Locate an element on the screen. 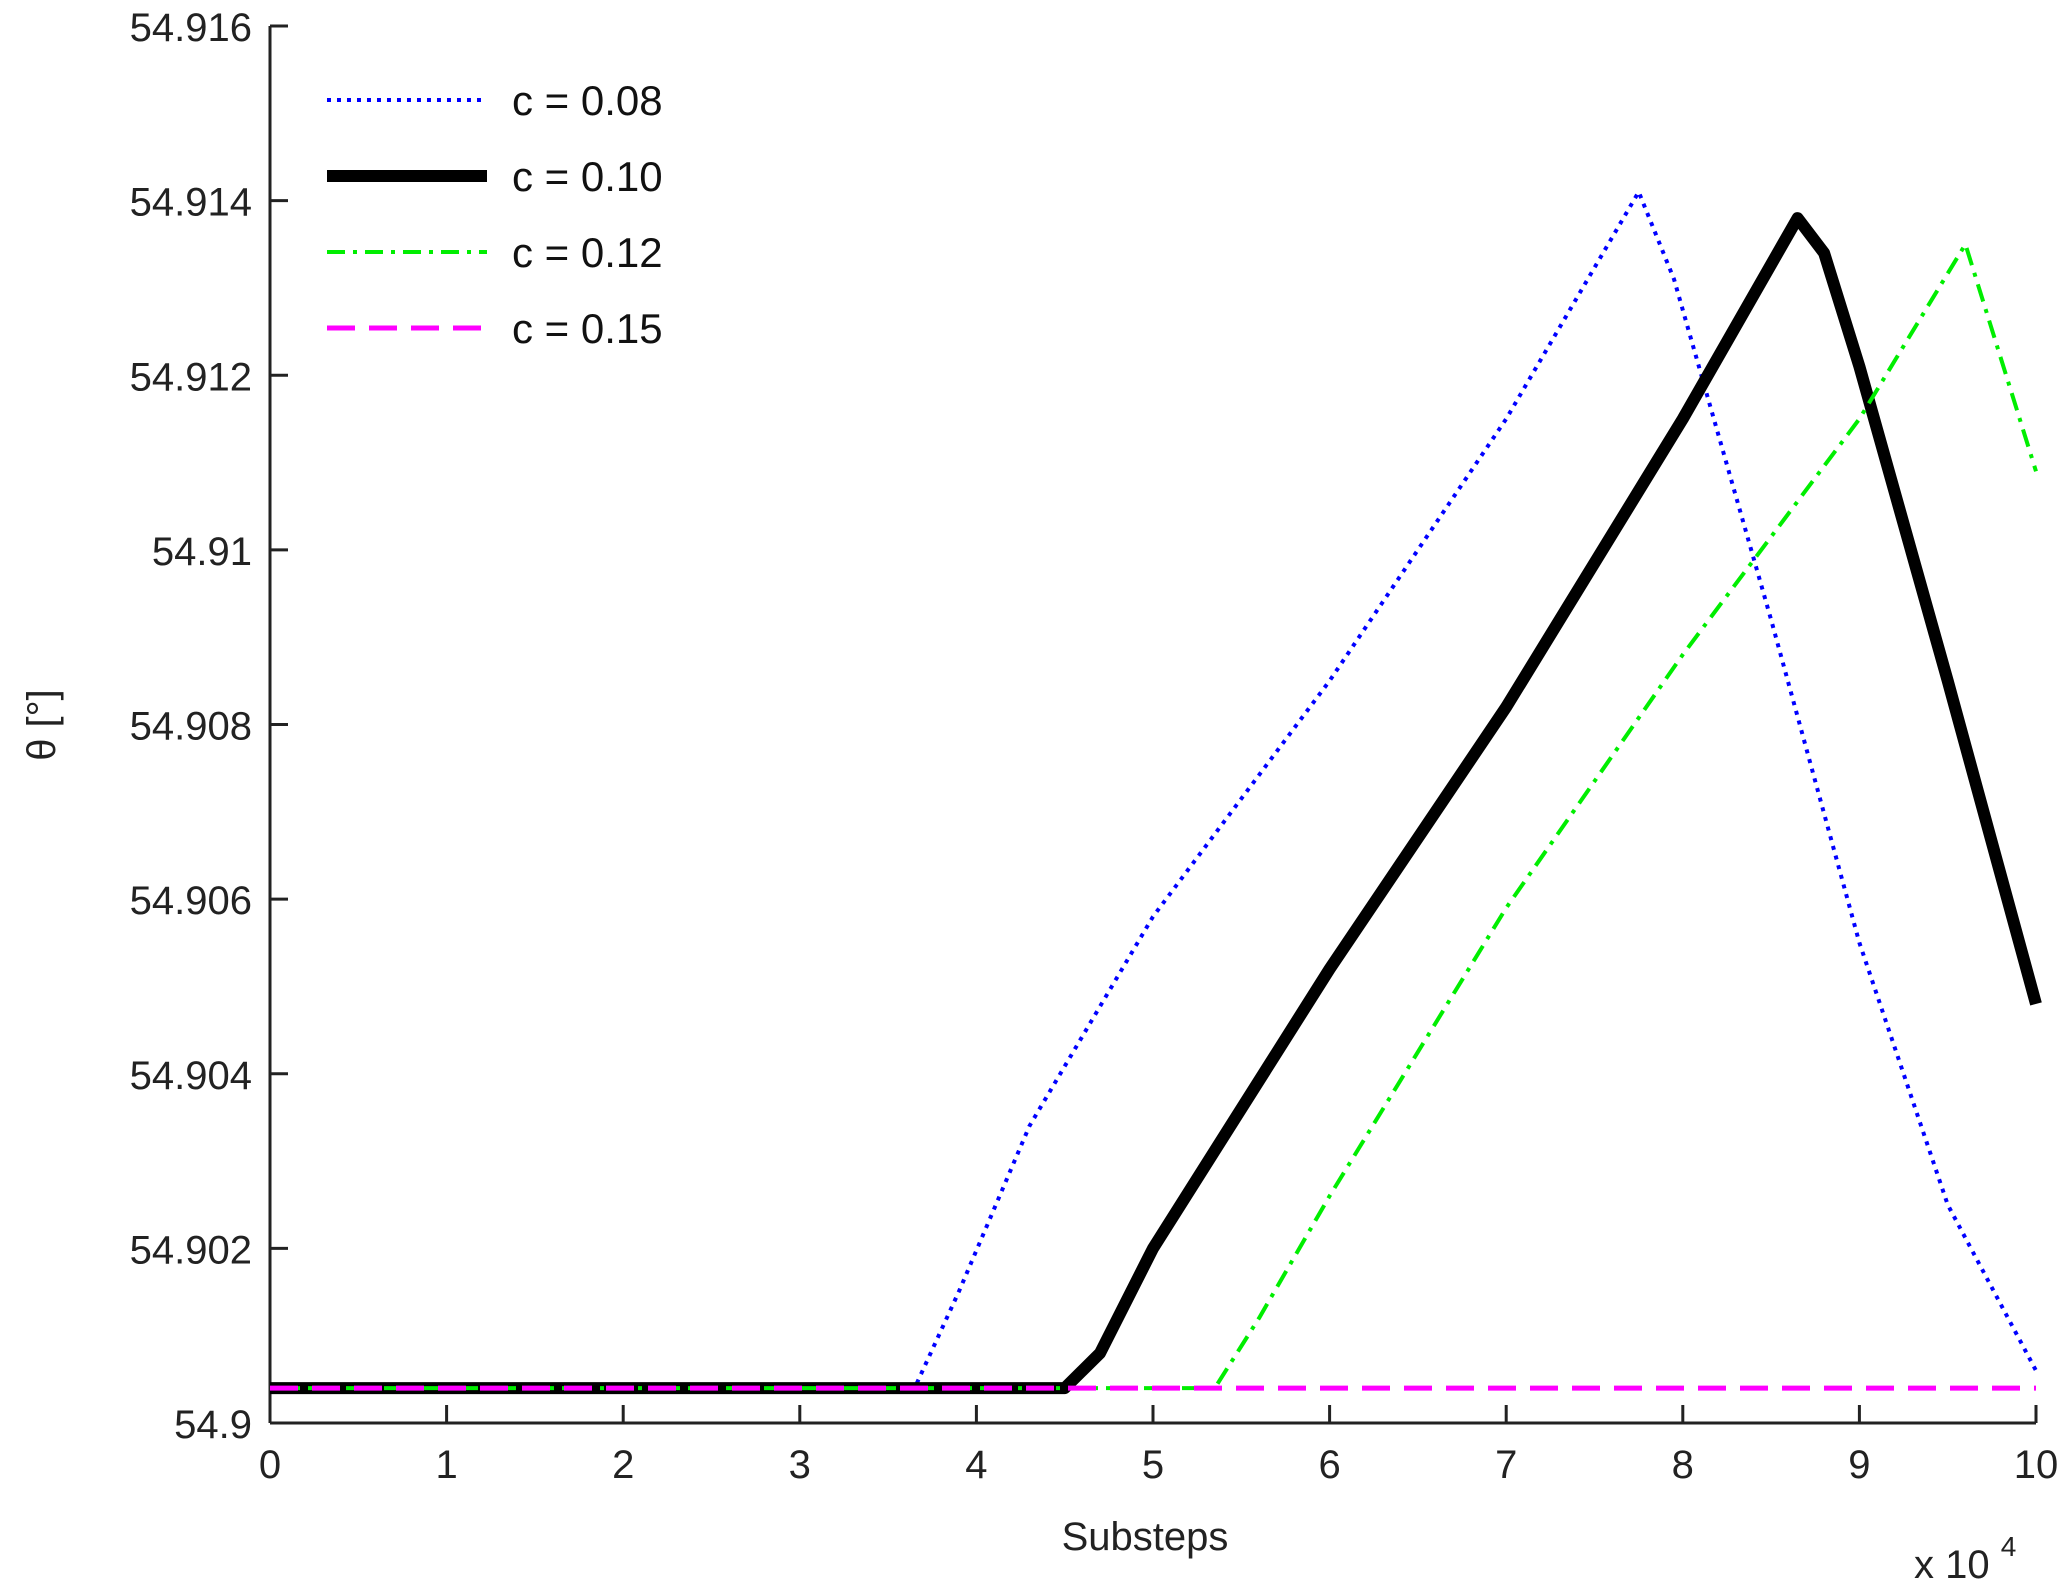  y-tick-label: 54.916 is located at coordinates (191, 28).